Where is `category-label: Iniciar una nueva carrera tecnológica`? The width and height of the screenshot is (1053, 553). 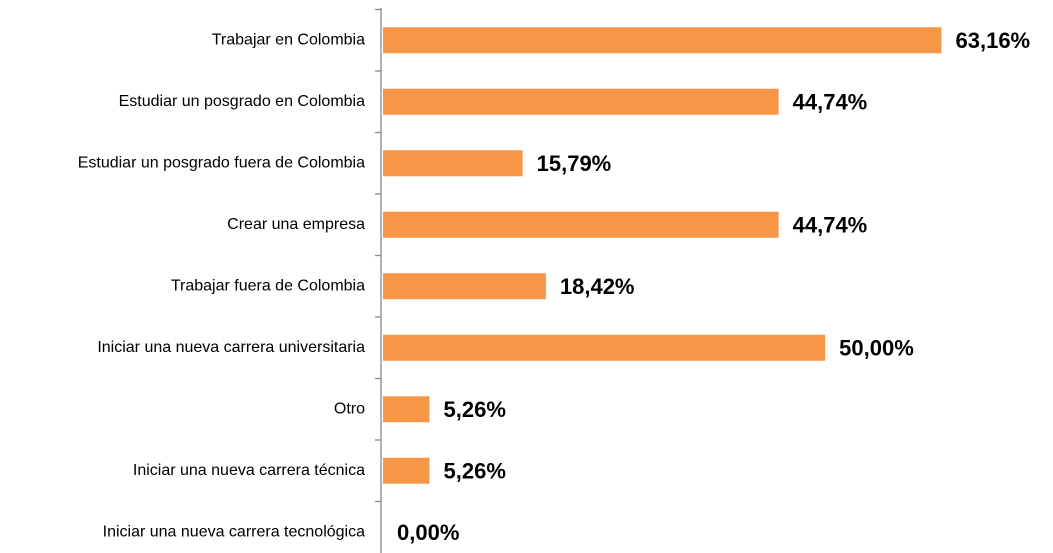
category-label: Iniciar una nueva carrera tecnológica is located at coordinates (234, 531).